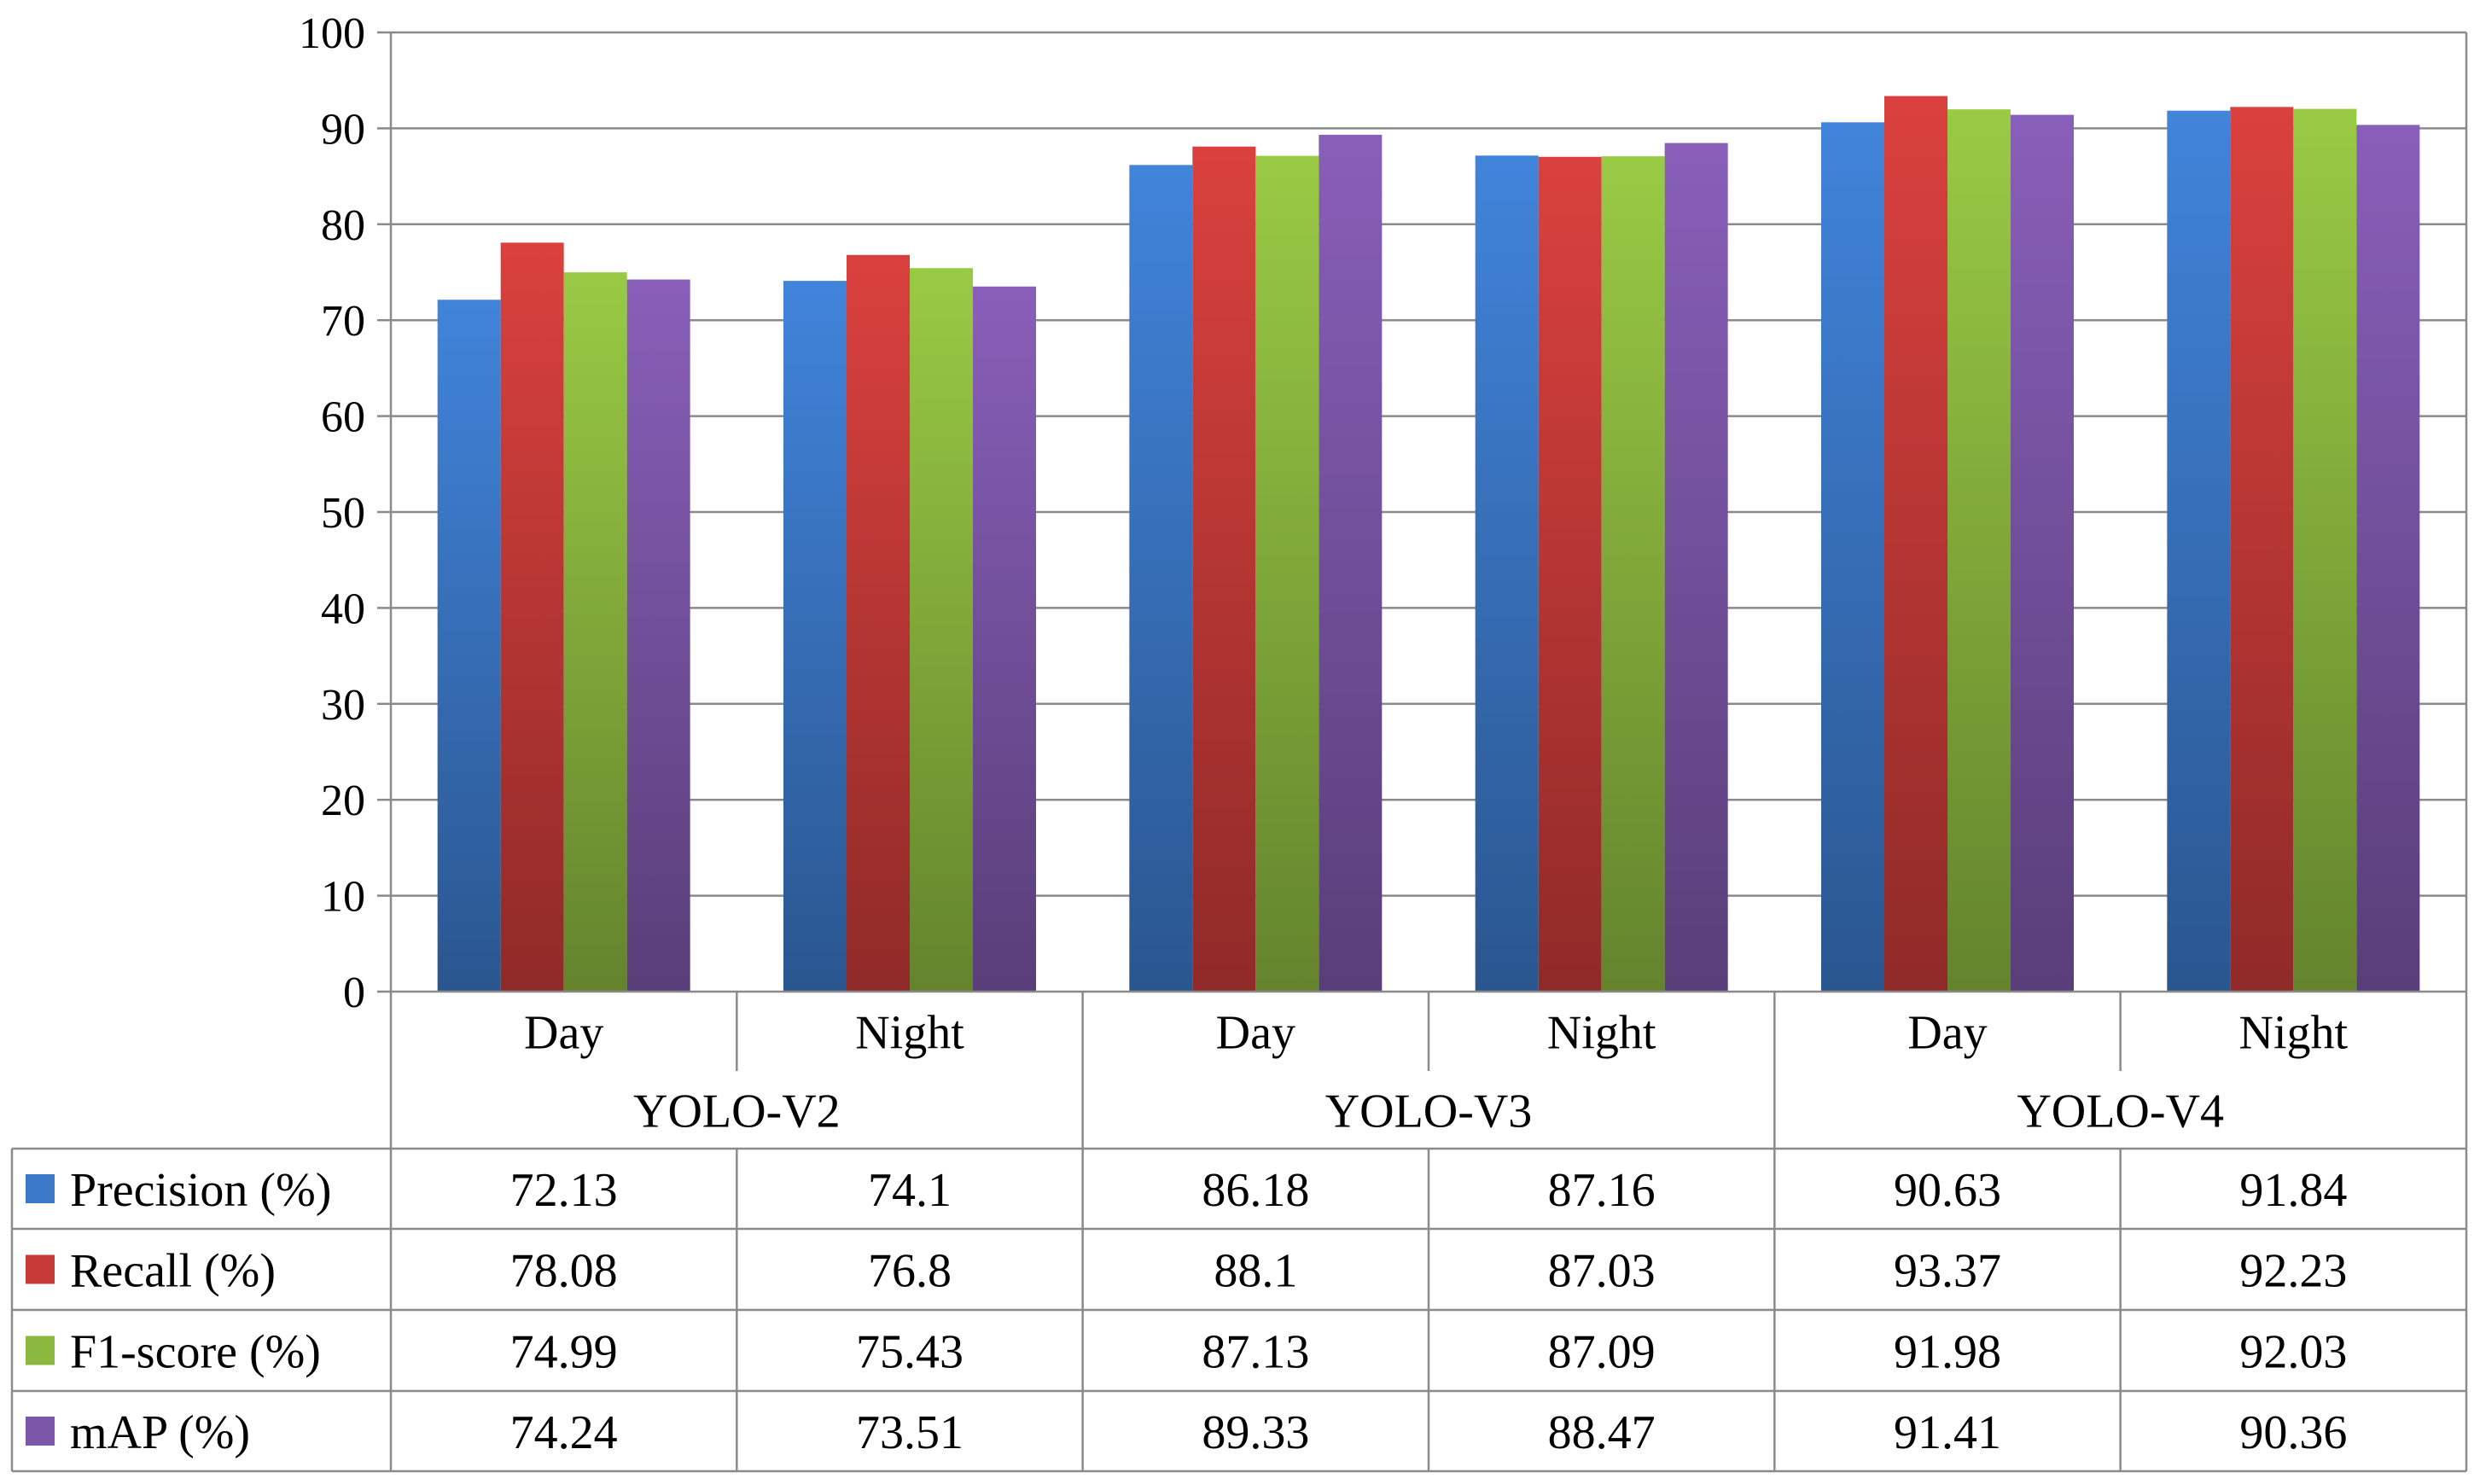  Describe the element at coordinates (909, 1433) in the screenshot. I see `data-label: 73.51` at that location.